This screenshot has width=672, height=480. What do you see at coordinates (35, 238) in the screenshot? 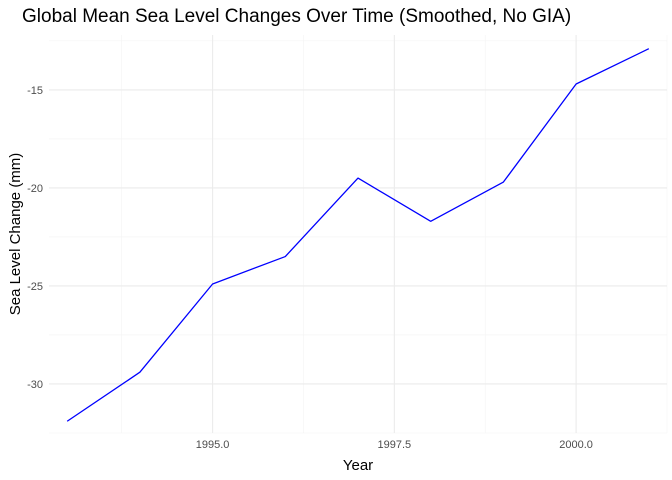
I see `y-axis-tick-labels: -30 -25 -20 -15` at bounding box center [35, 238].